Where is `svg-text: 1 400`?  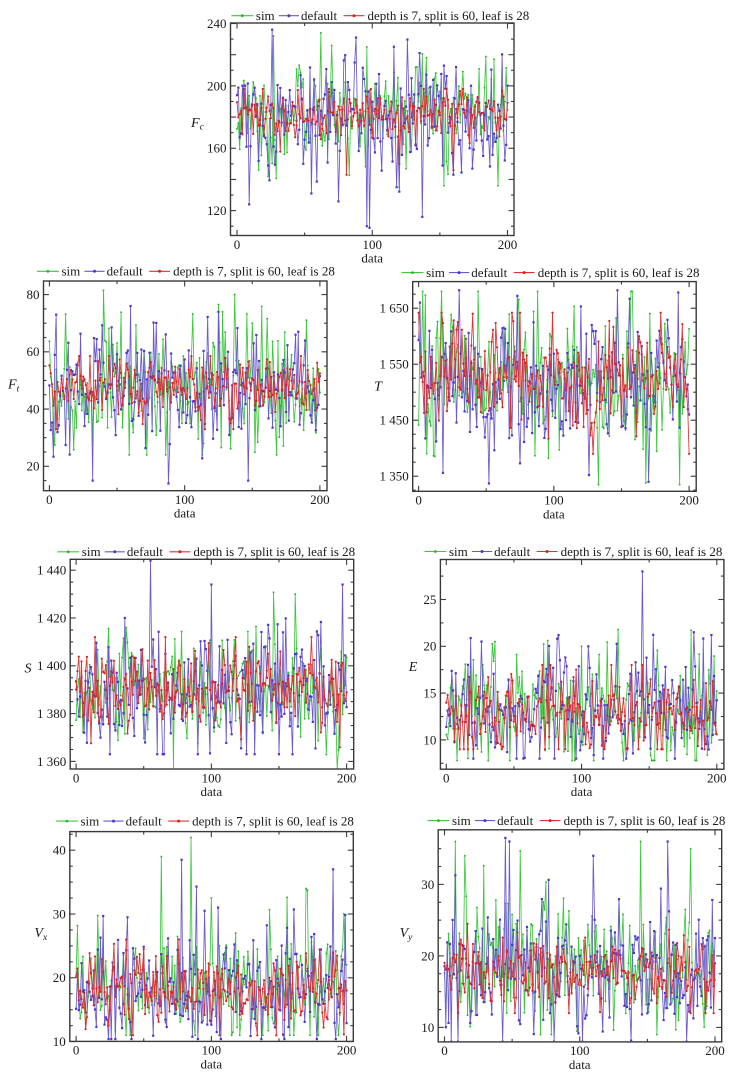 svg-text: 1 400 is located at coordinates (51, 665).